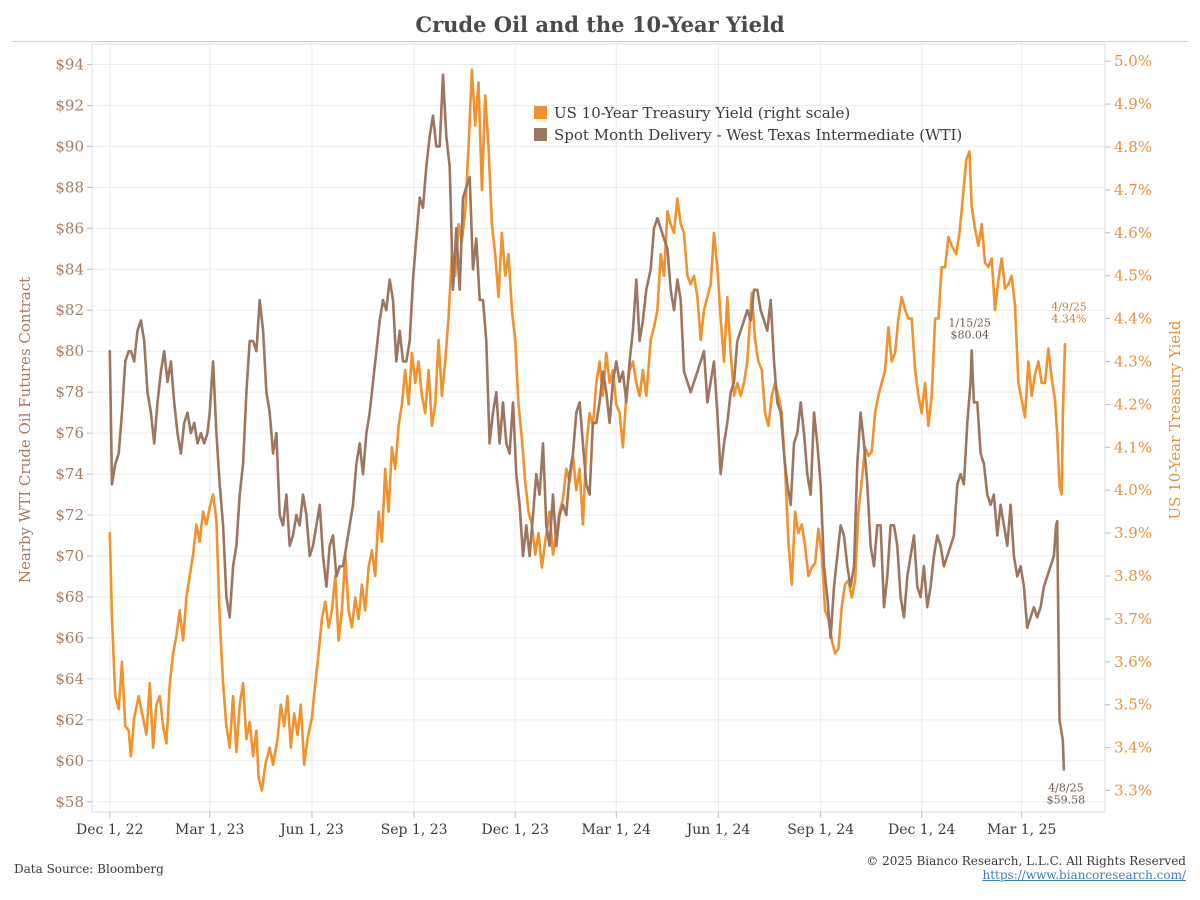  Describe the element at coordinates (69, 105) in the screenshot. I see `y-left-tick-label: $92` at that location.